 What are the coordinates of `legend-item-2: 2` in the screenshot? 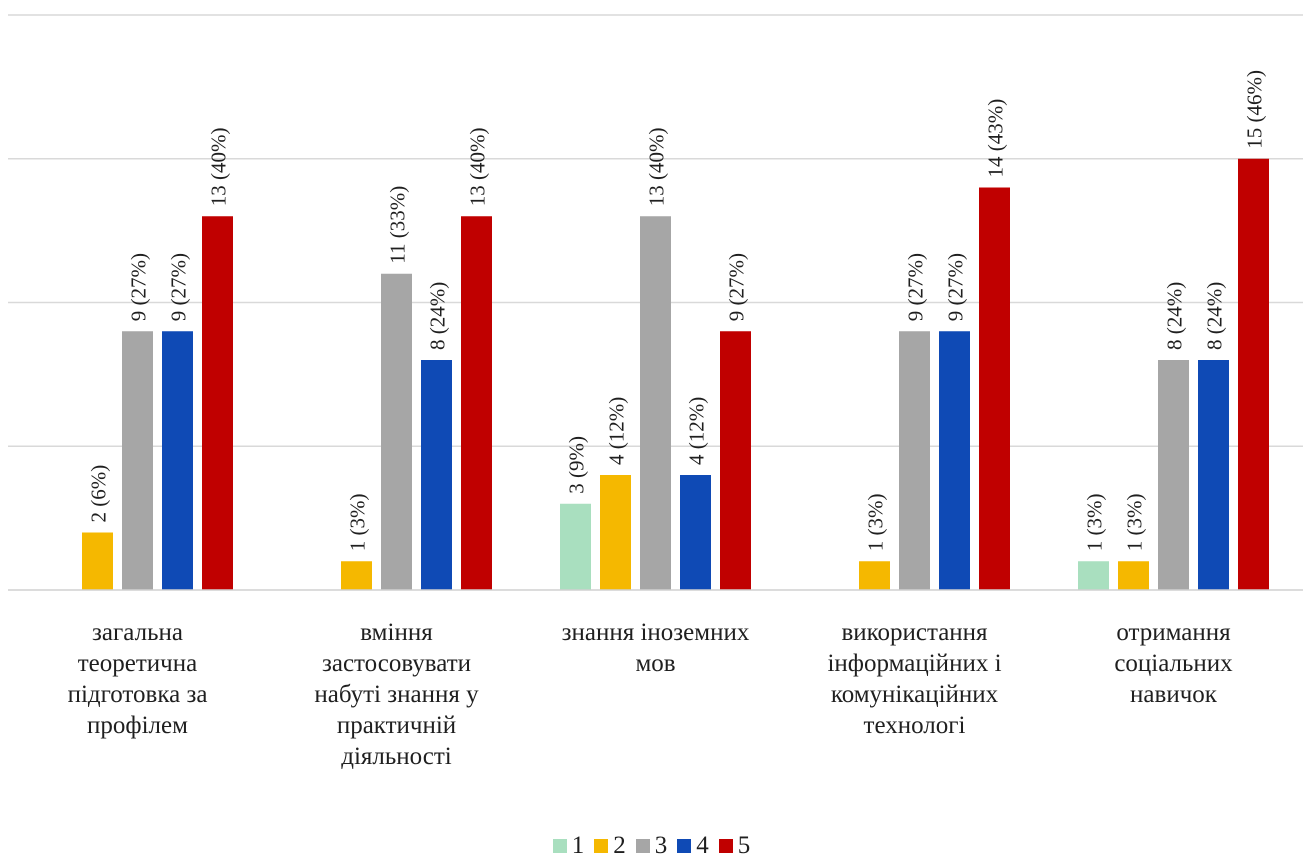 It's located at (610, 846).